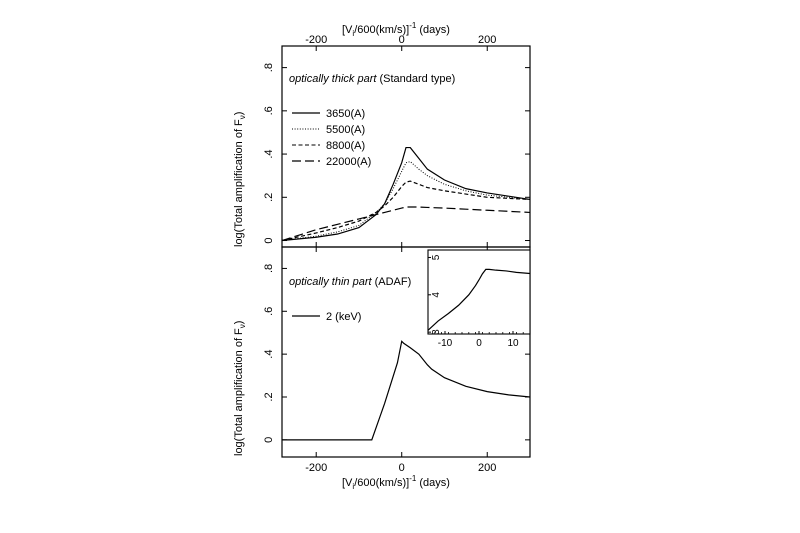 Image resolution: width=800 pixels, height=533 pixels. Describe the element at coordinates (396, 140) in the screenshot. I see `top-panel-marks: -200 0 200 0 .2 .4 .6 .8` at that location.